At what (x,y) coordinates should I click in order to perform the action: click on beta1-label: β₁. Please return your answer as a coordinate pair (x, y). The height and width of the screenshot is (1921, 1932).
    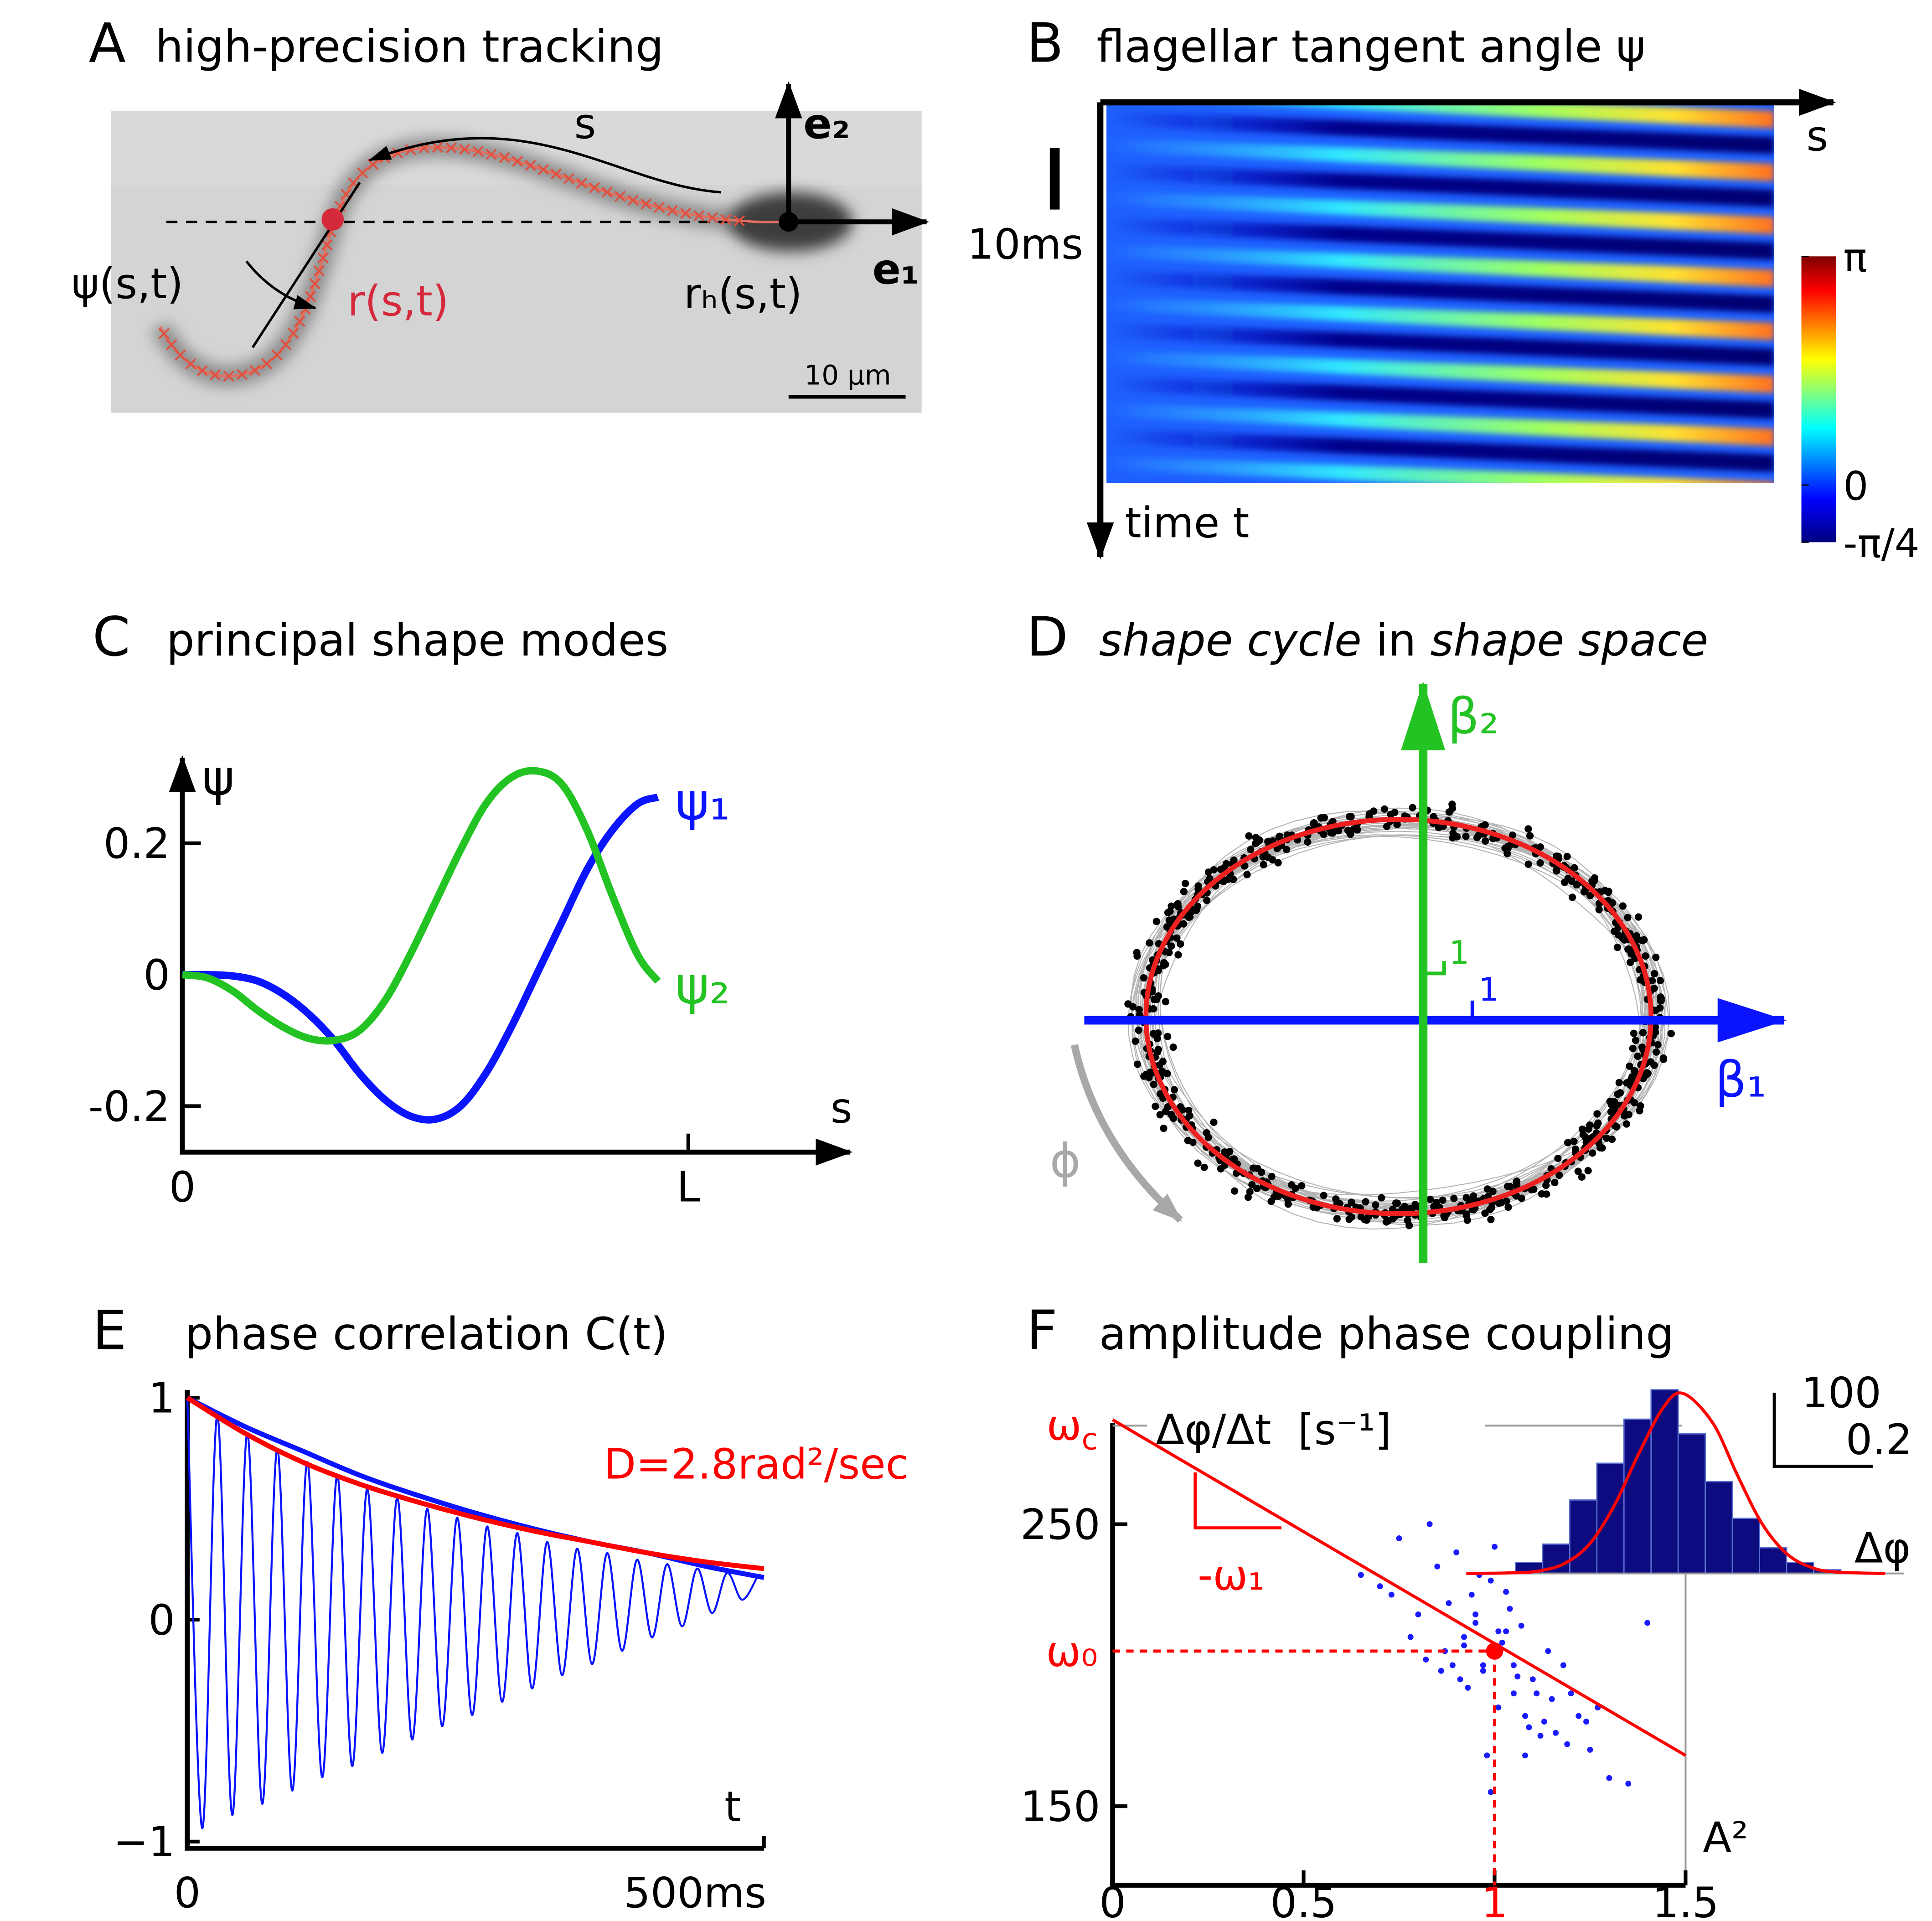
    Looking at the image, I should click on (1741, 1080).